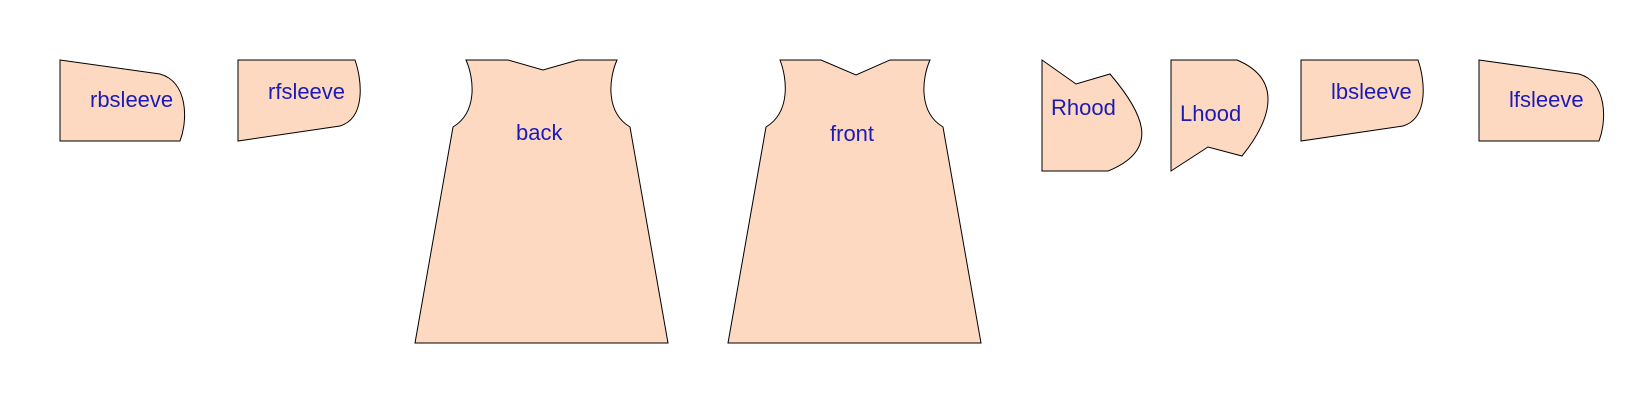 The height and width of the screenshot is (402, 1650). I want to click on front-label: front, so click(852, 133).